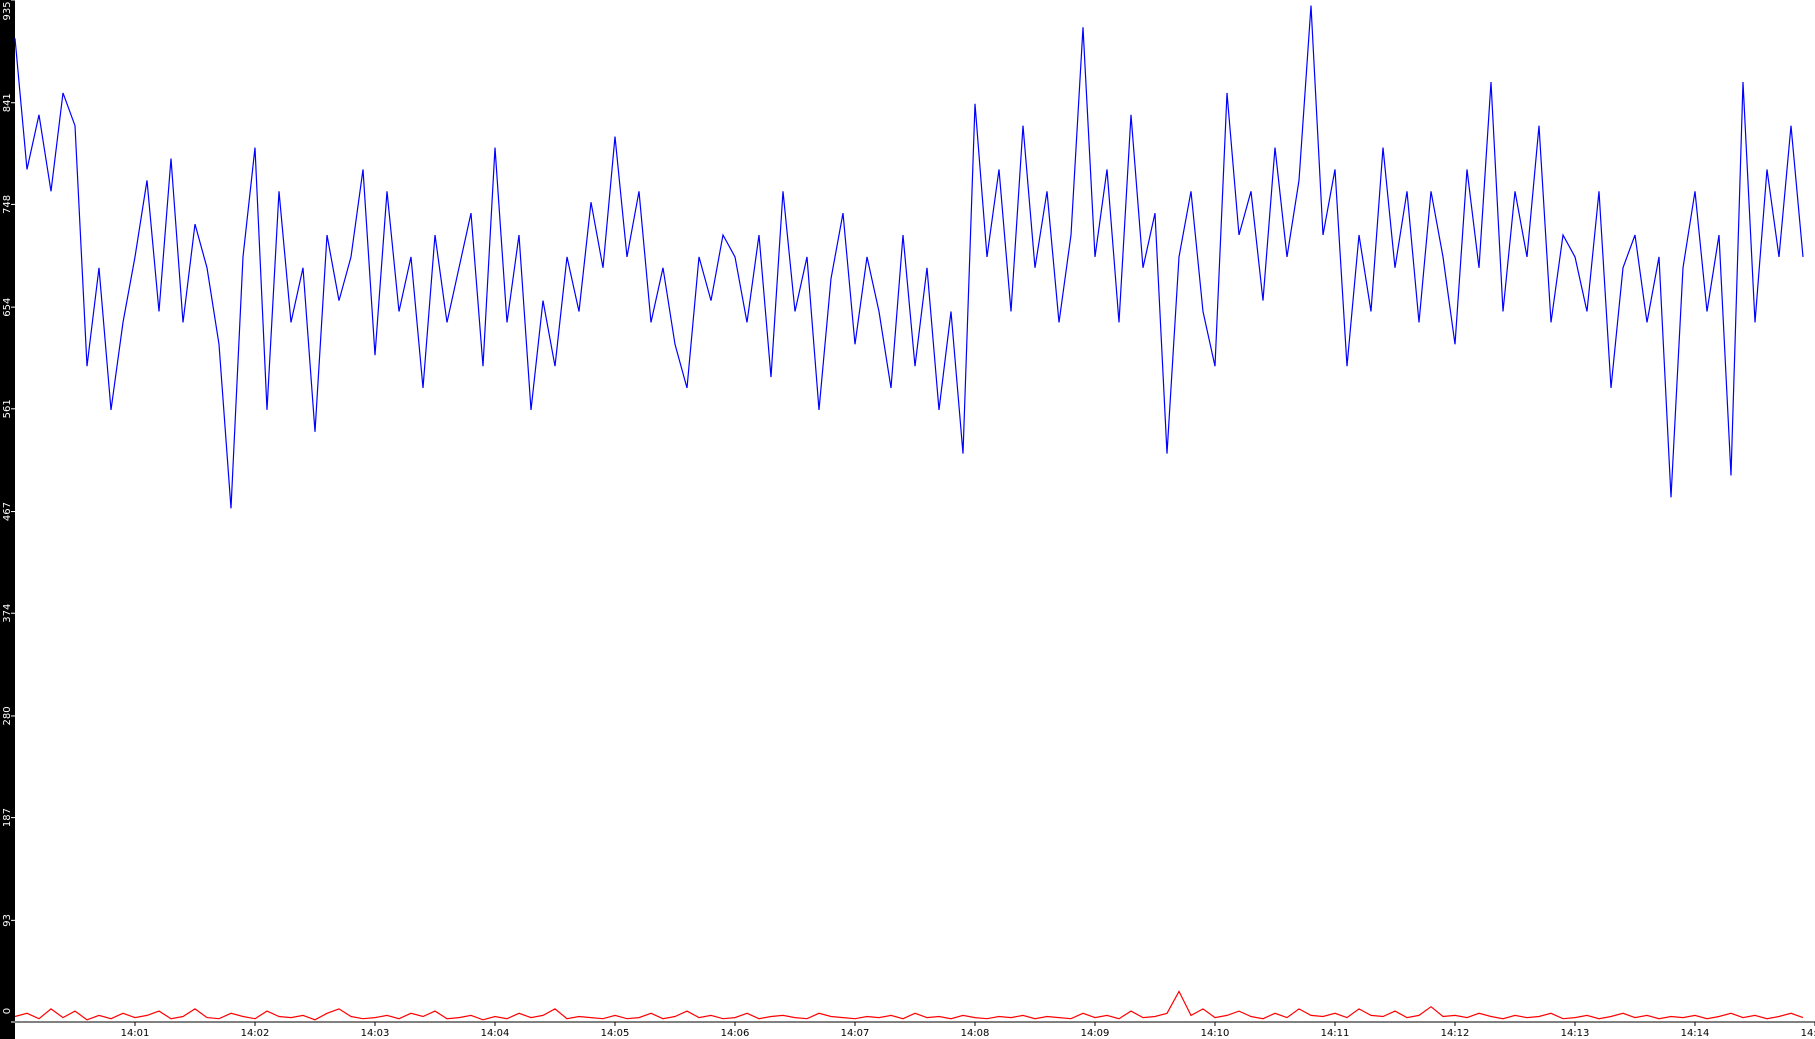 The width and height of the screenshot is (1815, 1039). Describe the element at coordinates (375, 1033) in the screenshot. I see `x-tick-label: 14:03` at that location.